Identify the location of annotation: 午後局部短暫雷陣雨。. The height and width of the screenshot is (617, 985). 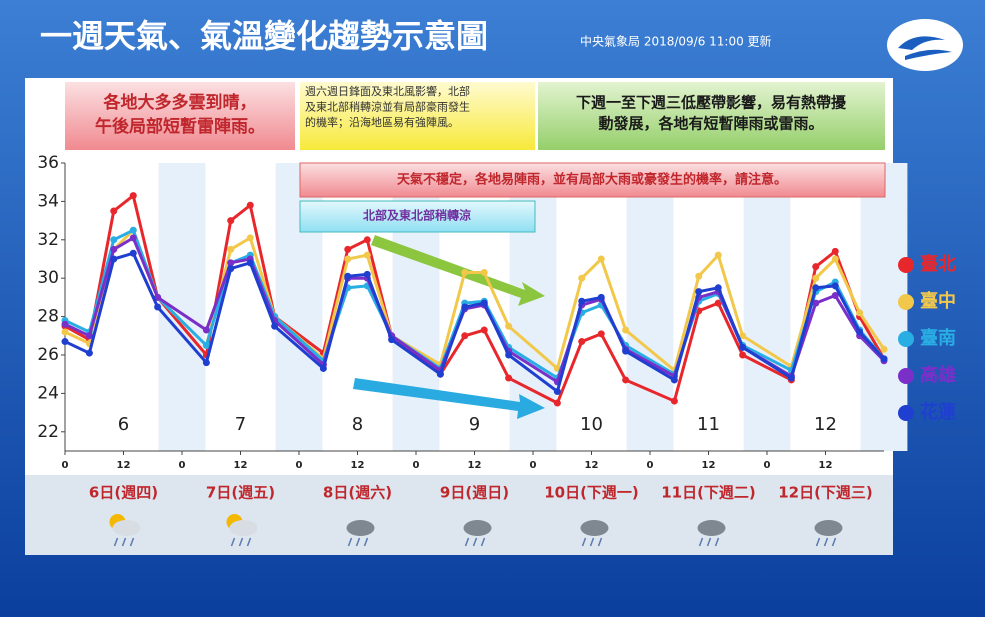
(180, 126).